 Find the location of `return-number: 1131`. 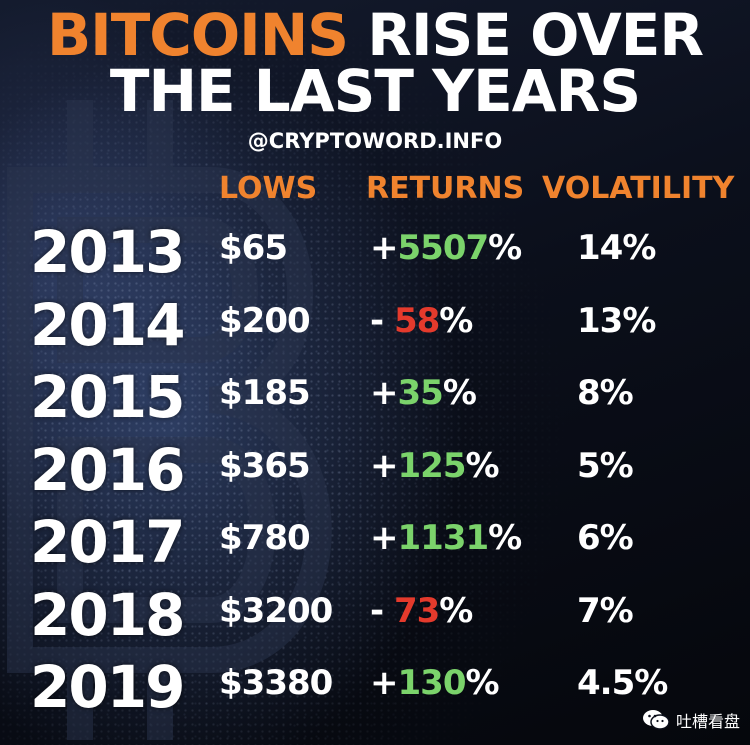

return-number: 1131 is located at coordinates (443, 538).